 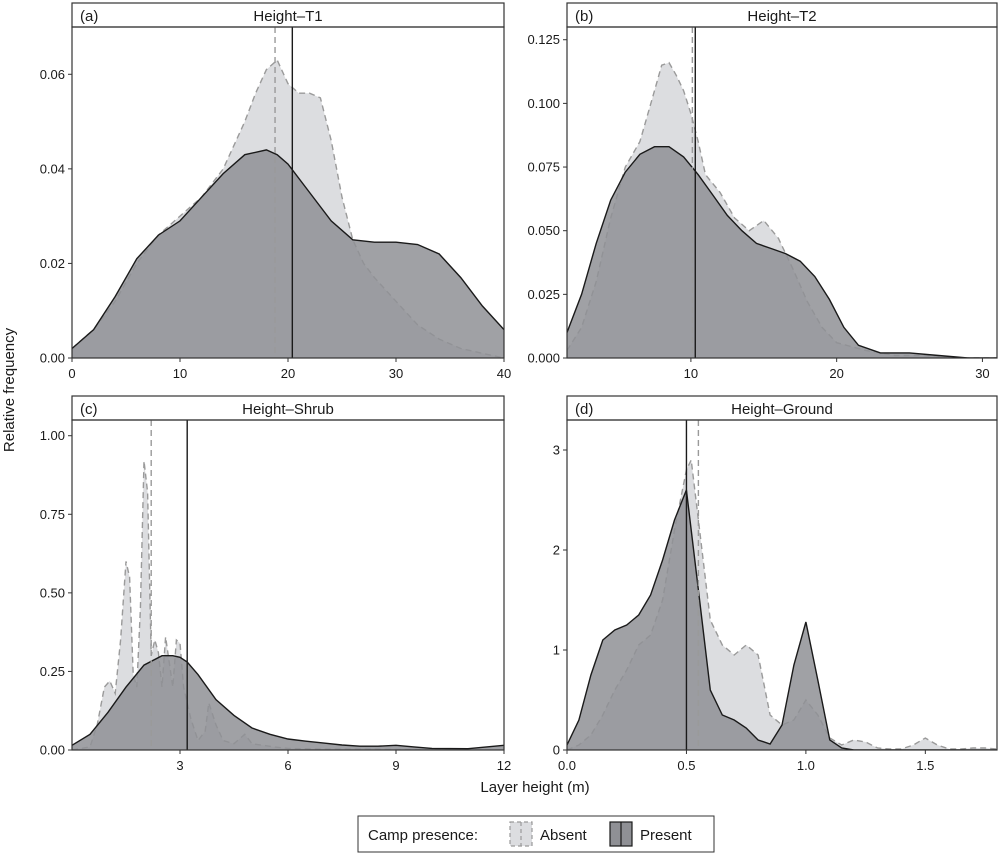 What do you see at coordinates (52, 168) in the screenshot?
I see `y-tick-label: 0.04` at bounding box center [52, 168].